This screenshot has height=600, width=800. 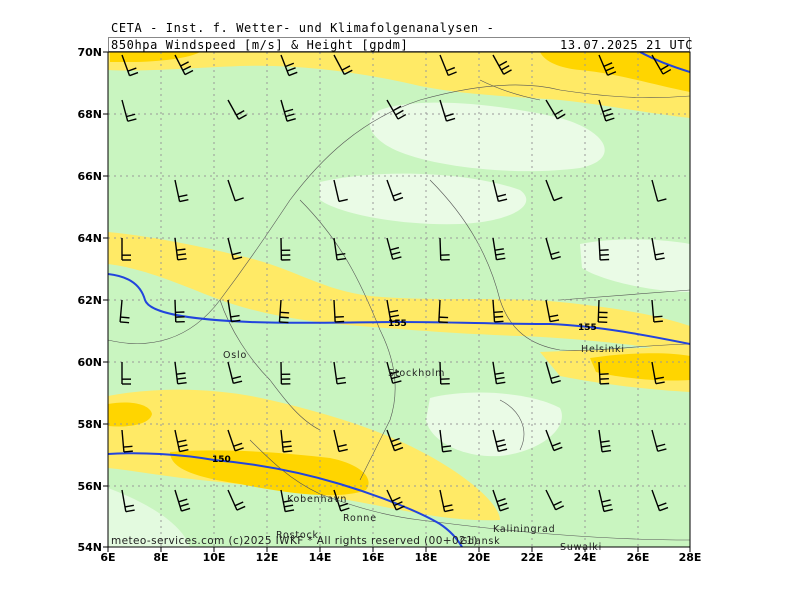 I want to click on lon-label: 10E, so click(x=214, y=557).